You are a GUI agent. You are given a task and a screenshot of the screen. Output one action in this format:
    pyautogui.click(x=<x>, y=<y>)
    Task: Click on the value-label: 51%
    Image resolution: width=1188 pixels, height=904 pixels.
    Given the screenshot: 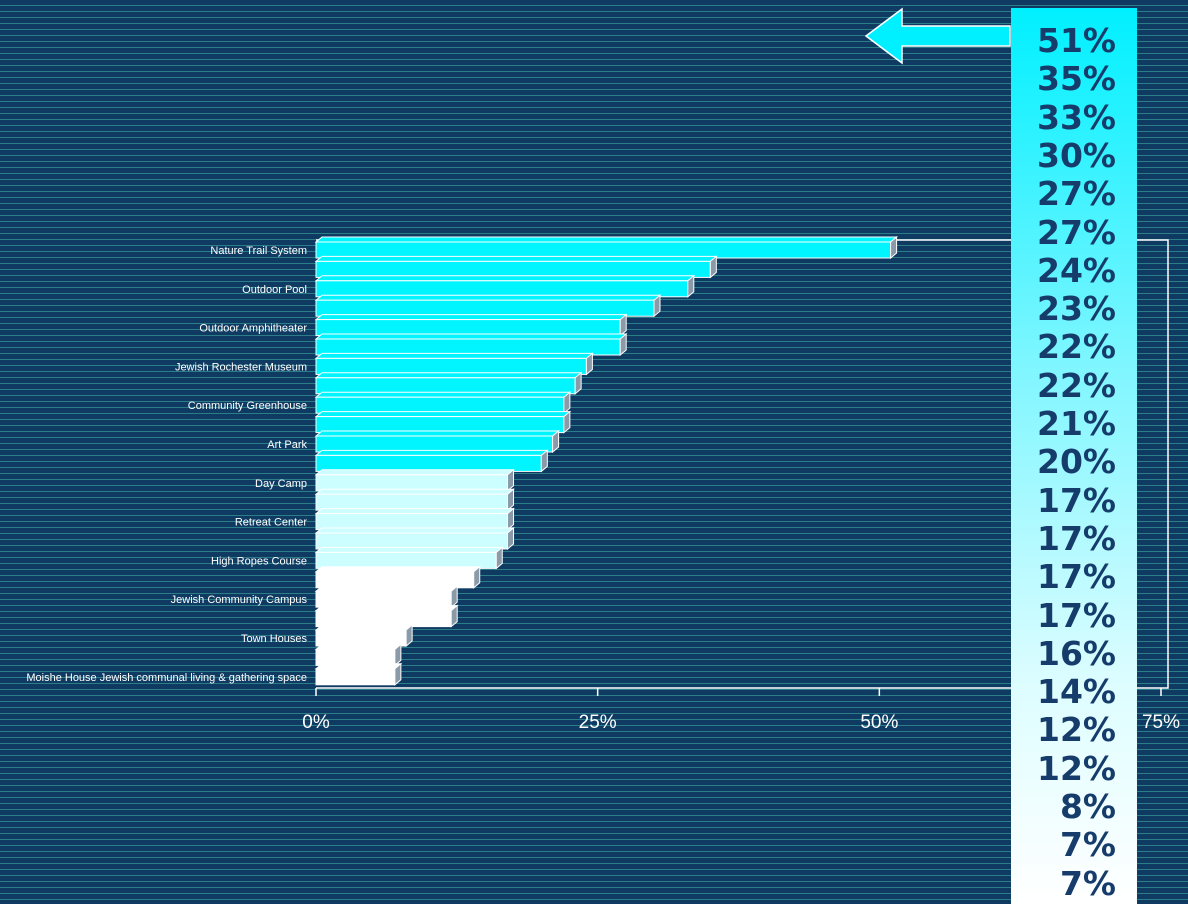 What is the action you would take?
    pyautogui.click(x=1076, y=40)
    